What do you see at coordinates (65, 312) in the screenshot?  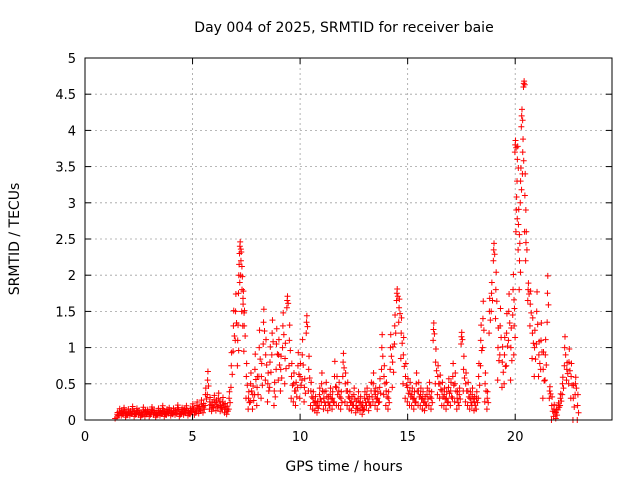 I see `y-tick-label: 1.5` at bounding box center [65, 312].